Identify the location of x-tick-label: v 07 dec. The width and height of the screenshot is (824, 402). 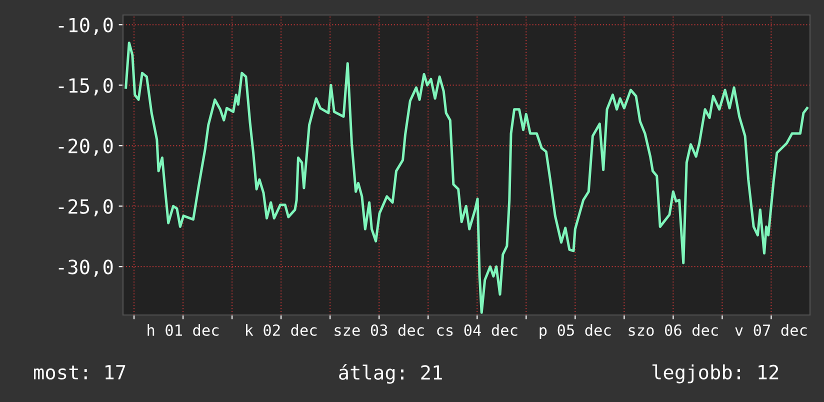
(771, 330).